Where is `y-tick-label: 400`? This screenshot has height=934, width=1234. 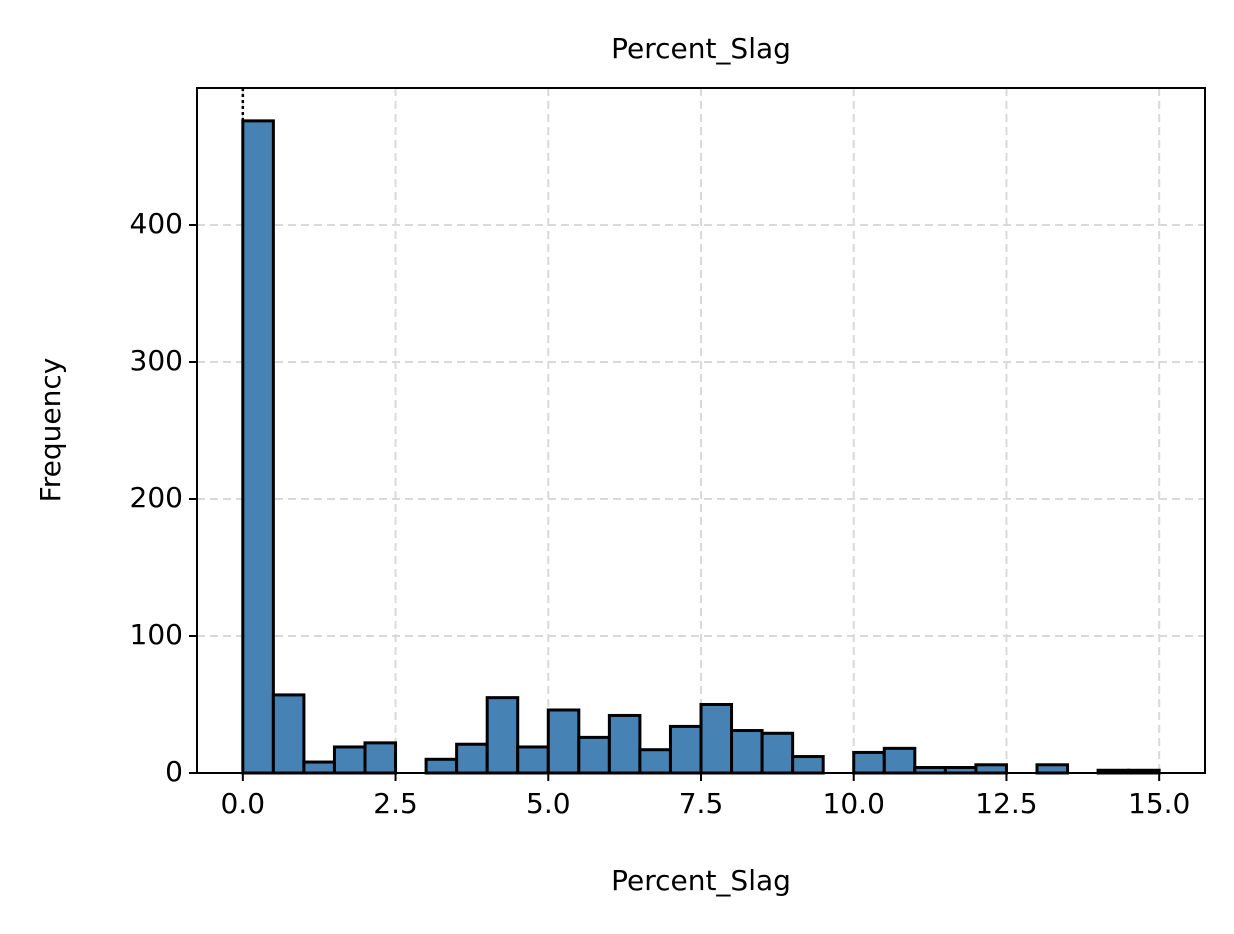
y-tick-label: 400 is located at coordinates (156, 223).